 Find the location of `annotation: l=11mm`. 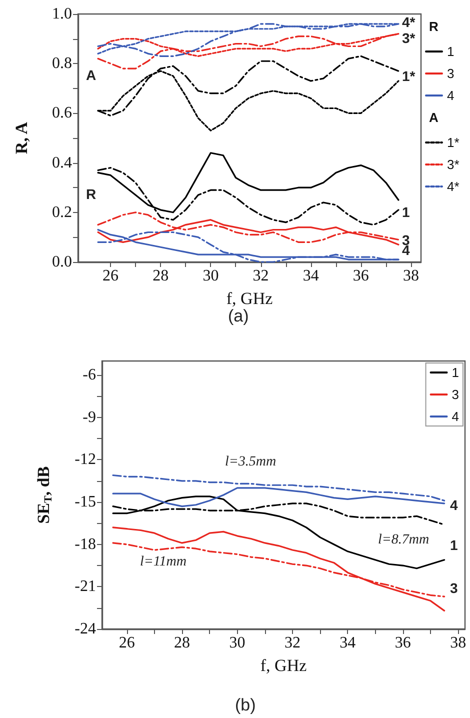

annotation: l=11mm is located at coordinates (163, 562).